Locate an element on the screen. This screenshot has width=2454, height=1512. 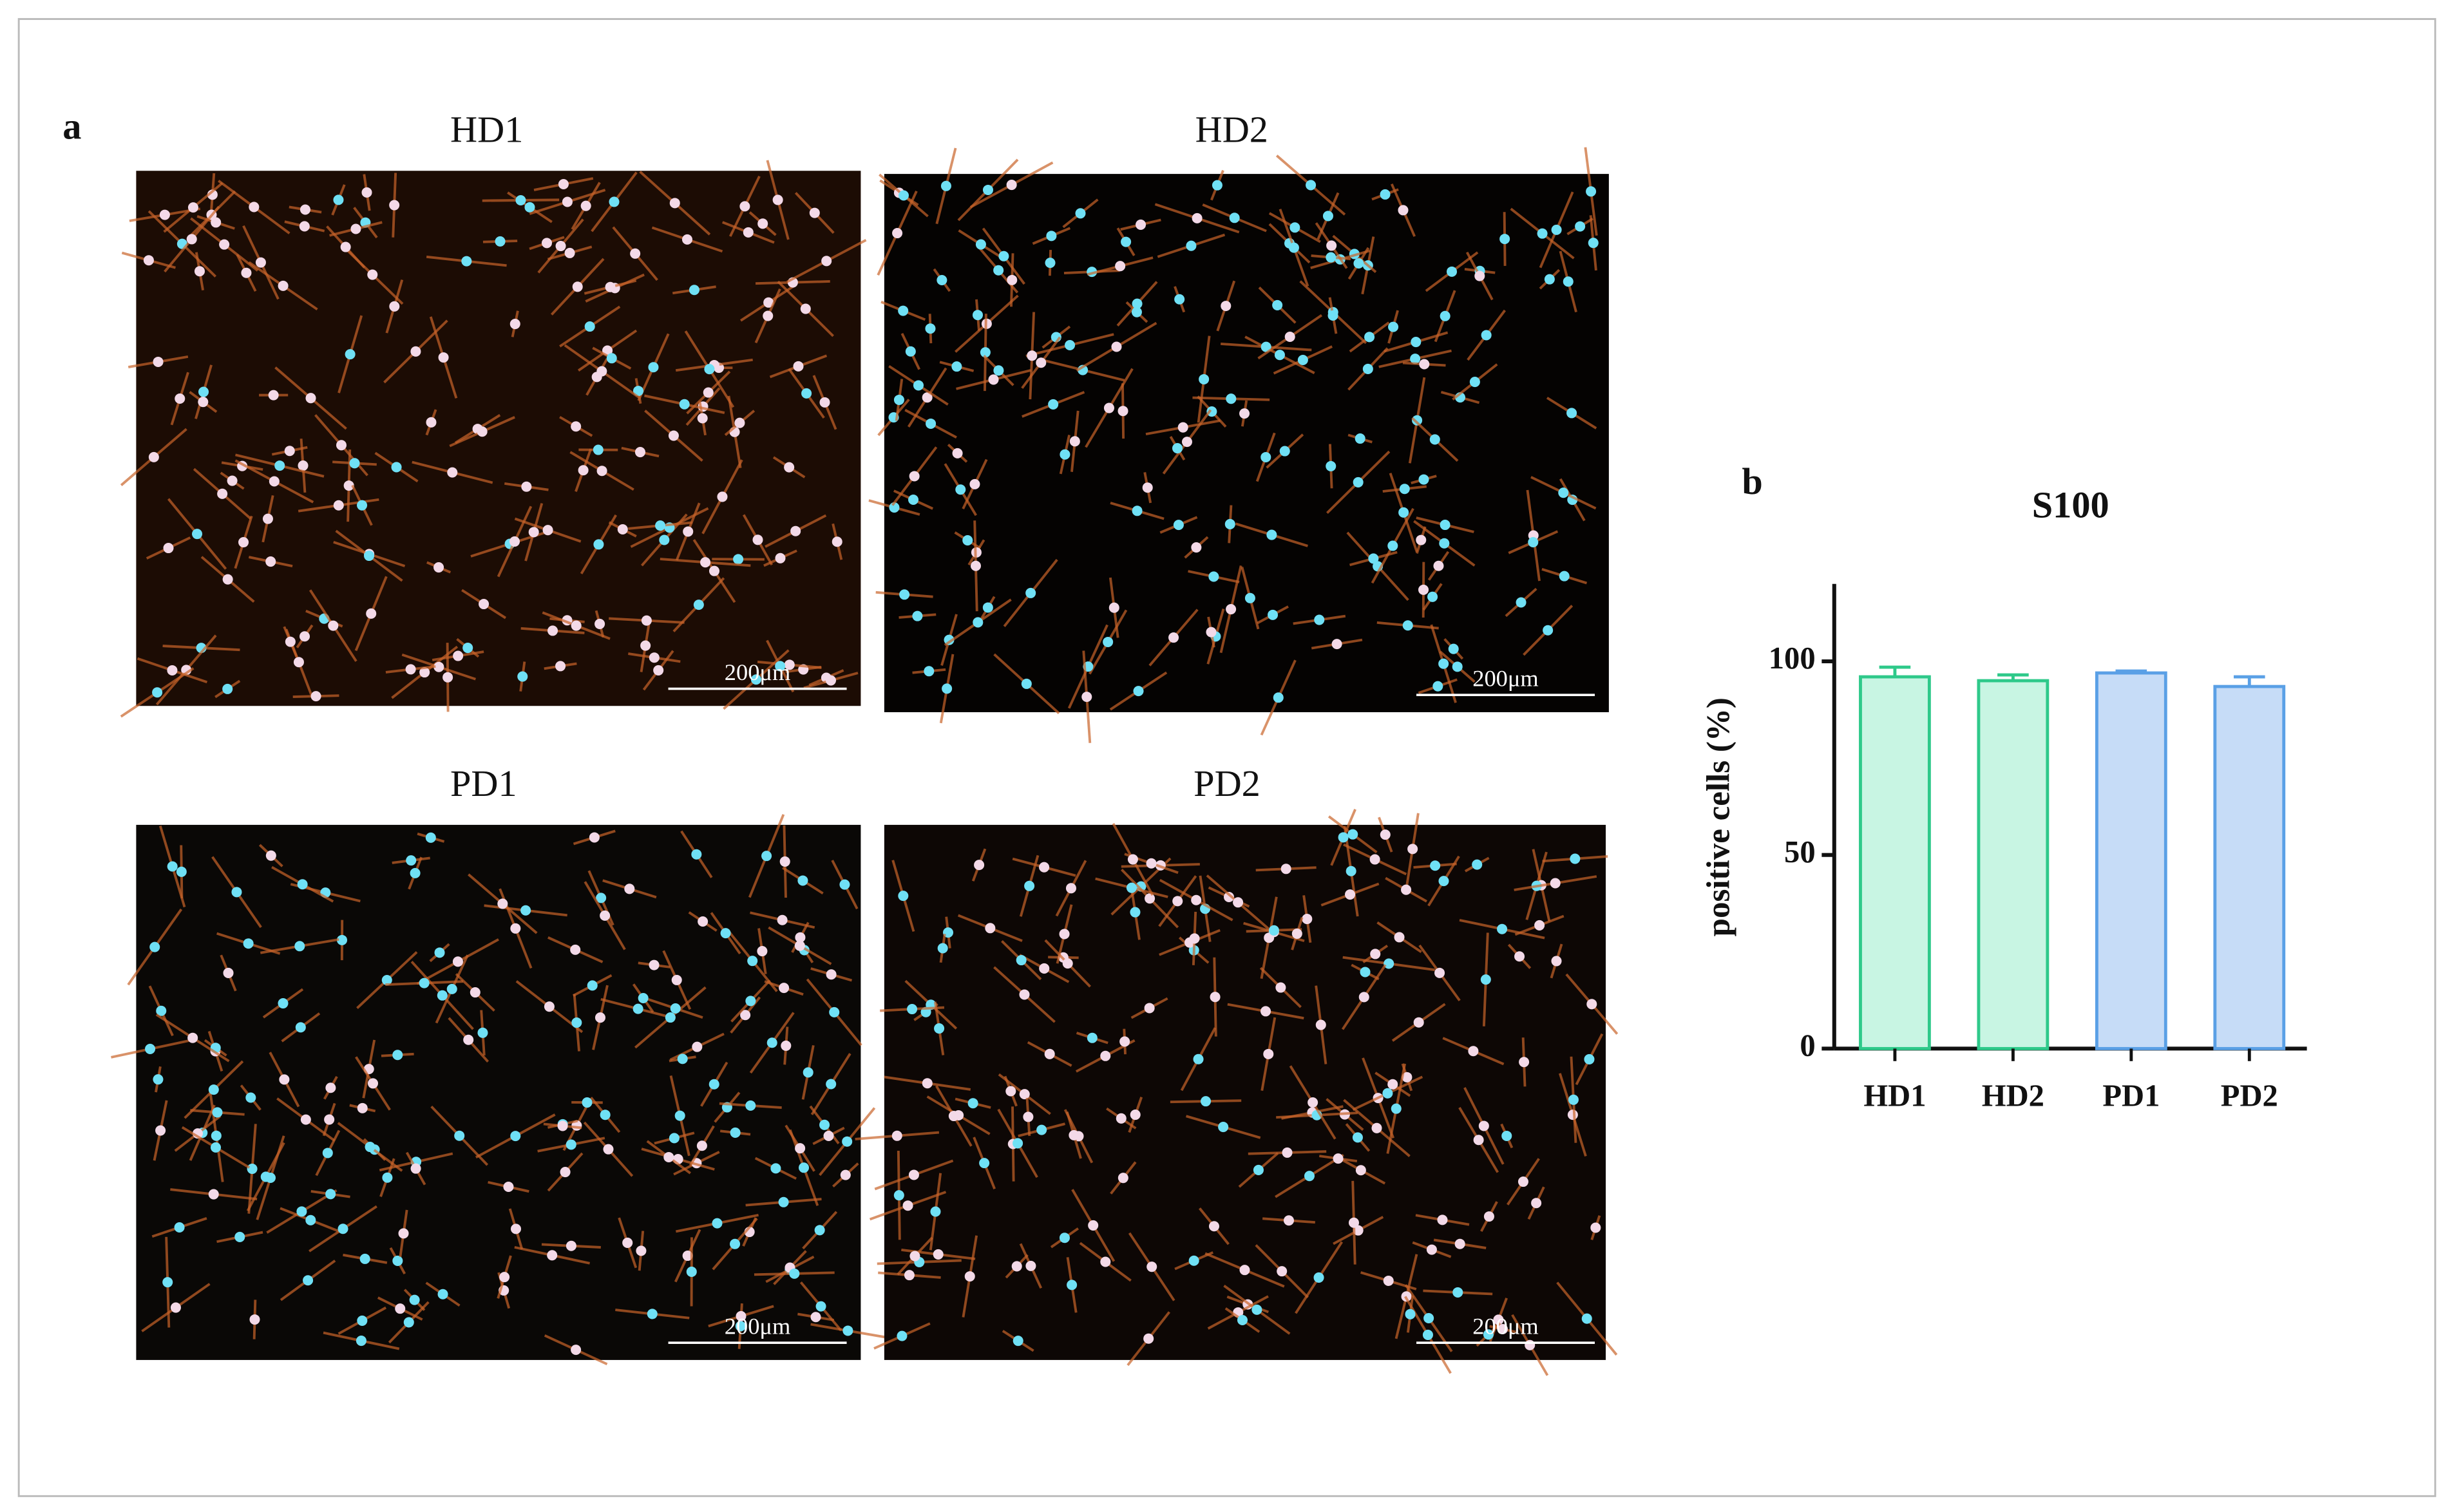
bar is located at coordinates (2014, 864).